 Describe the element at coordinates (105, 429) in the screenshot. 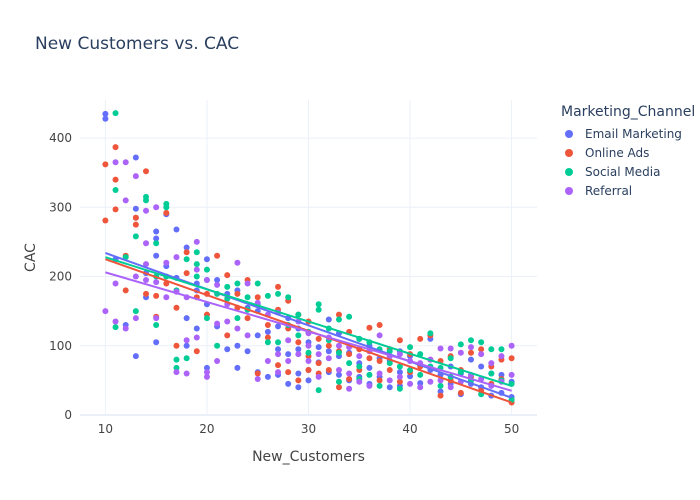

I see `x-tick-label: 10` at that location.